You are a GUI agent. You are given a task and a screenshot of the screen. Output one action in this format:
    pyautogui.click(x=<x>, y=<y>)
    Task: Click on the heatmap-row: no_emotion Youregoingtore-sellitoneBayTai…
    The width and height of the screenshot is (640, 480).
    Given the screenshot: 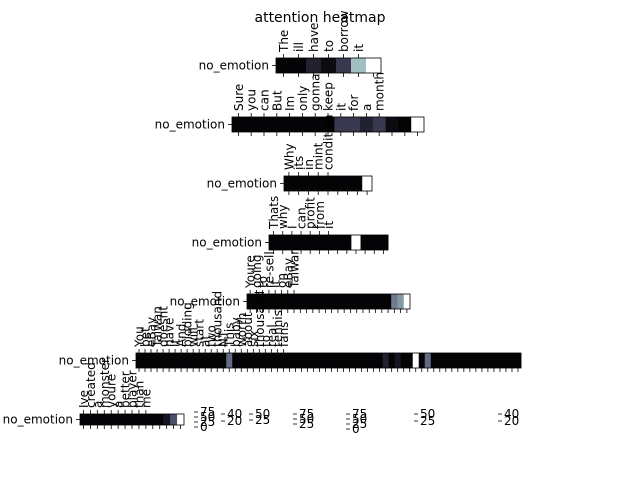 What is the action you would take?
    pyautogui.click(x=290, y=280)
    